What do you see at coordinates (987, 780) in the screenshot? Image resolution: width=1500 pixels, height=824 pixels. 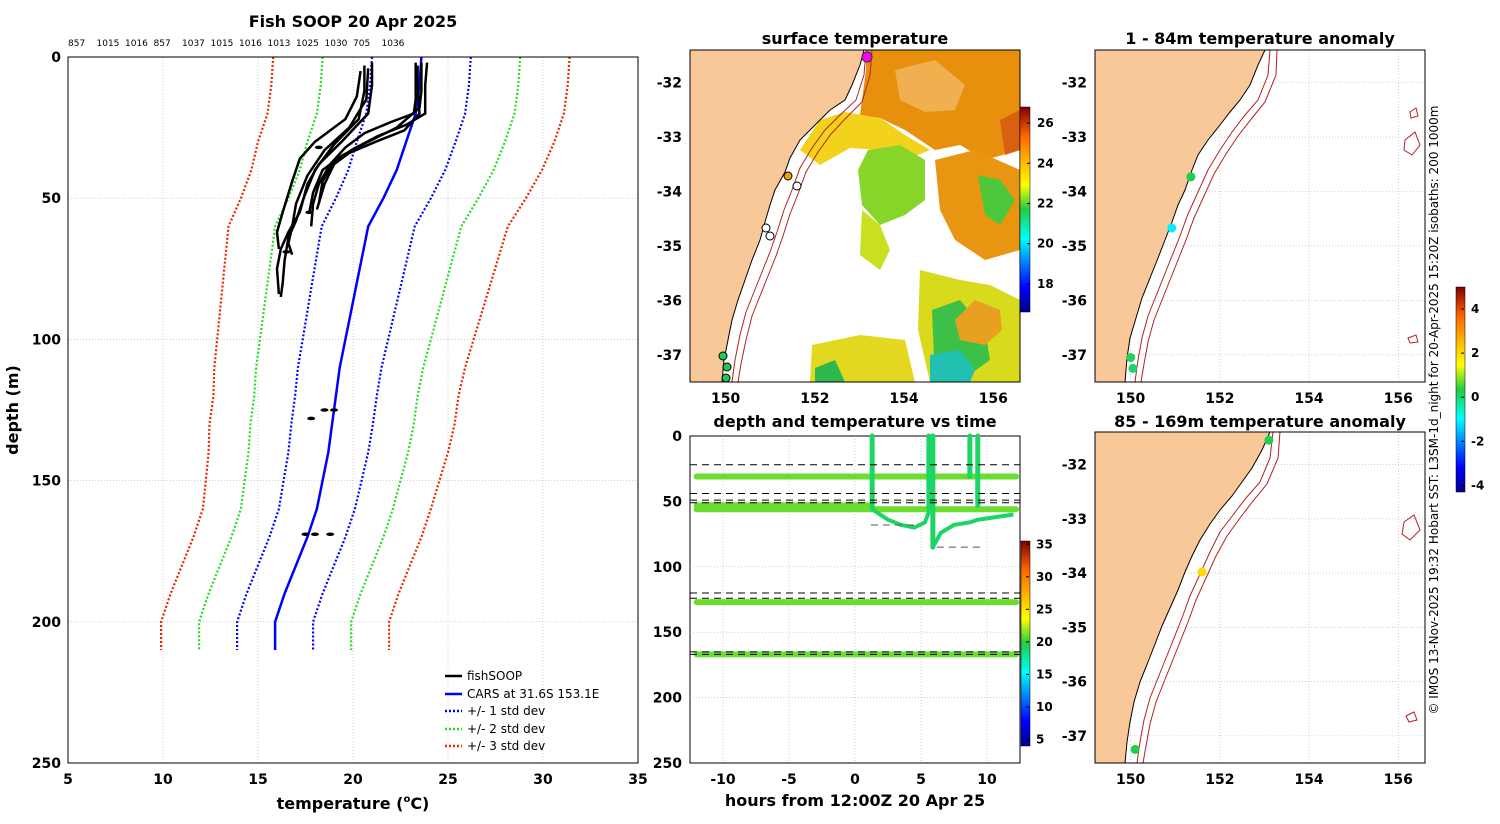 I see `timeseries-x-tick: 10` at bounding box center [987, 780].